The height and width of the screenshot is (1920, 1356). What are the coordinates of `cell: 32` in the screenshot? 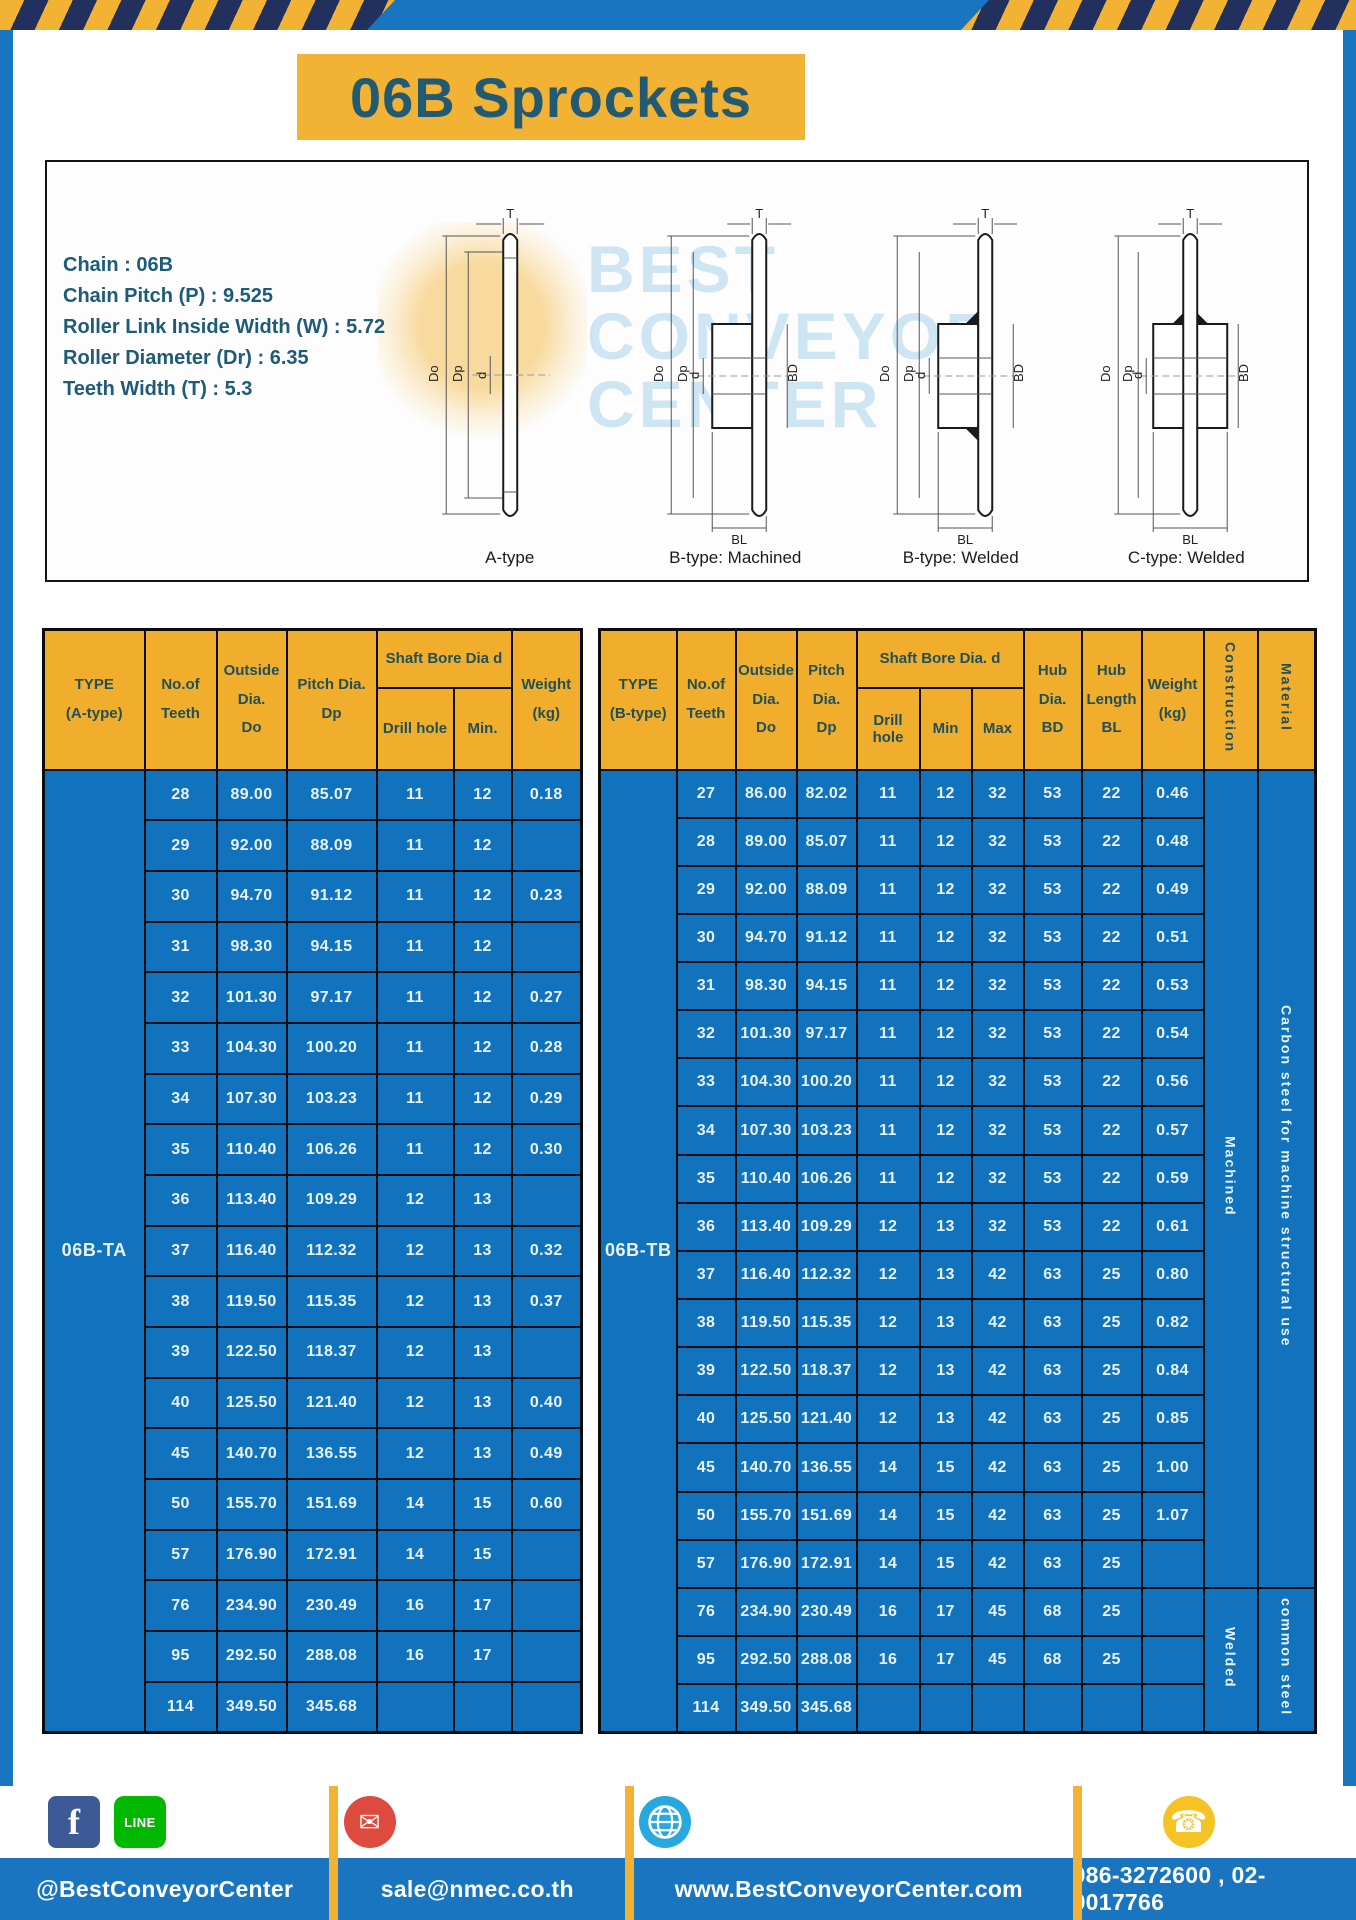 It's located at (180, 997).